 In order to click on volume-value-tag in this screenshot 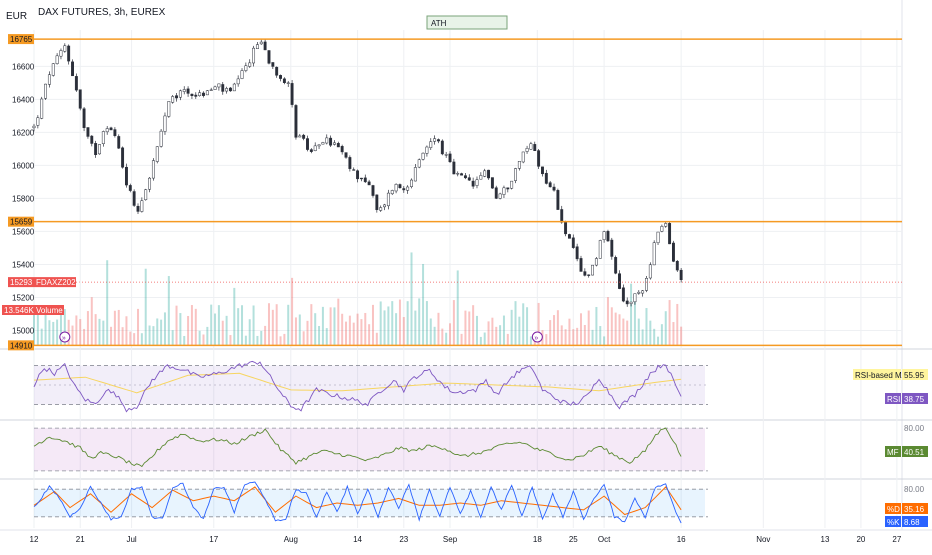, I will do `click(18, 310)`.